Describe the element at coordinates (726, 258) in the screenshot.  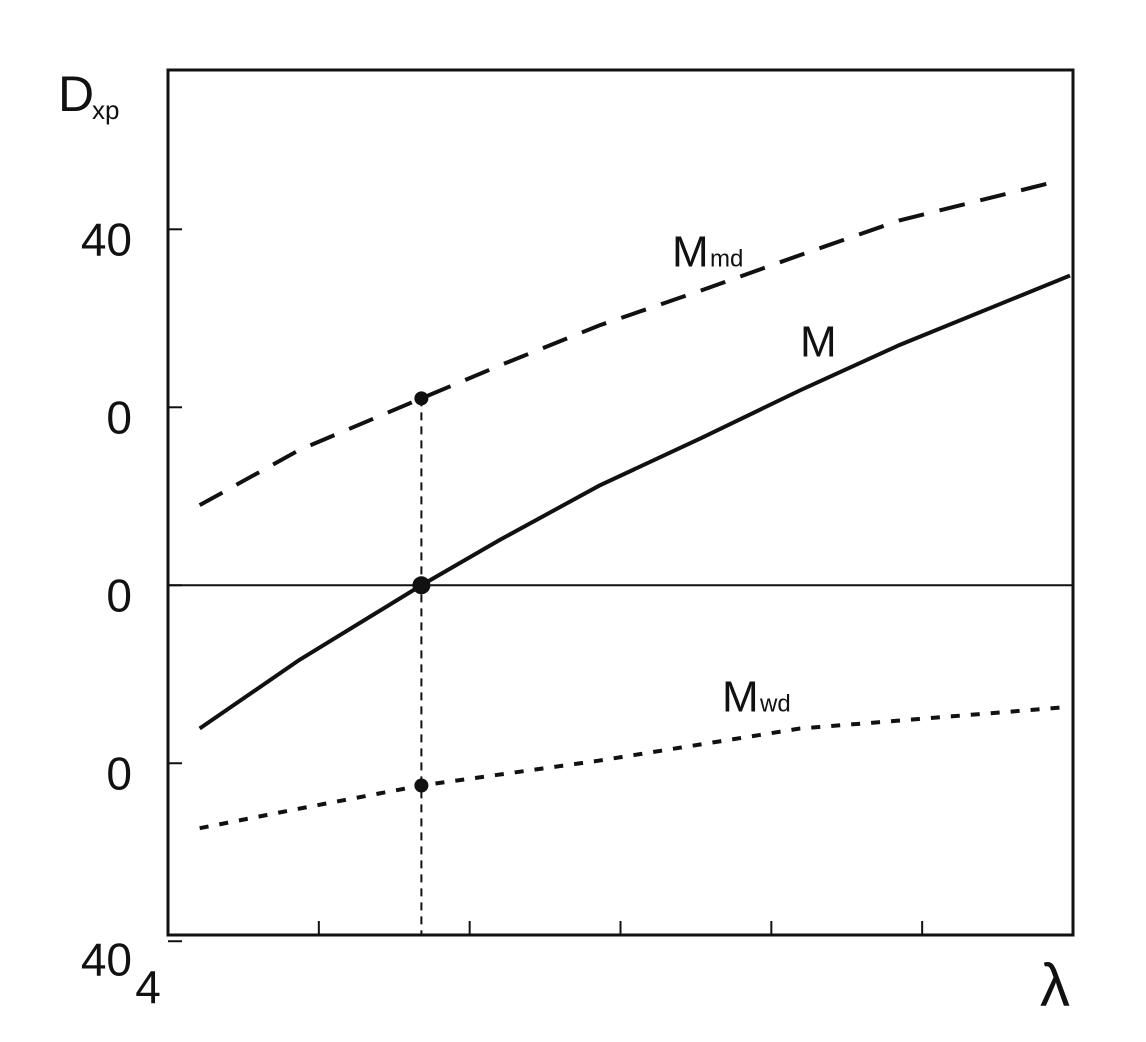
I see `series-label-sub: md` at that location.